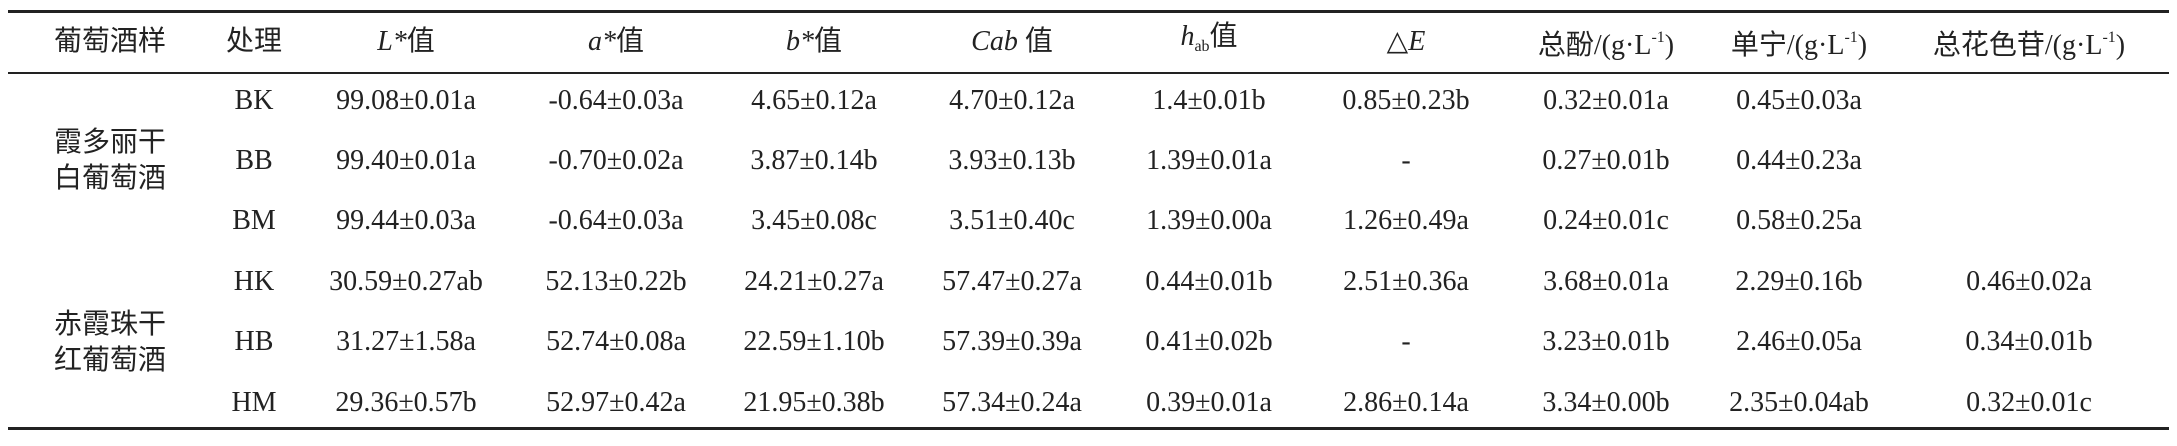 Image resolution: width=2177 pixels, height=446 pixels. What do you see at coordinates (1594, 45) in the screenshot?
I see `header-text: 总酚/(g·L` at bounding box center [1594, 45].